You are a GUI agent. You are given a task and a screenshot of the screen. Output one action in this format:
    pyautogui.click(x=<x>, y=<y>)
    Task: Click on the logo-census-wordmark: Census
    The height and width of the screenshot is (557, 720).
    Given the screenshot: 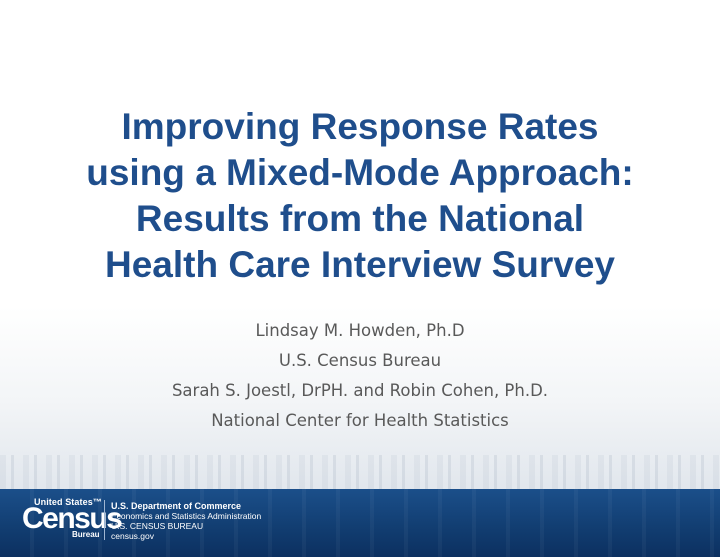 What is the action you would take?
    pyautogui.click(x=72, y=518)
    